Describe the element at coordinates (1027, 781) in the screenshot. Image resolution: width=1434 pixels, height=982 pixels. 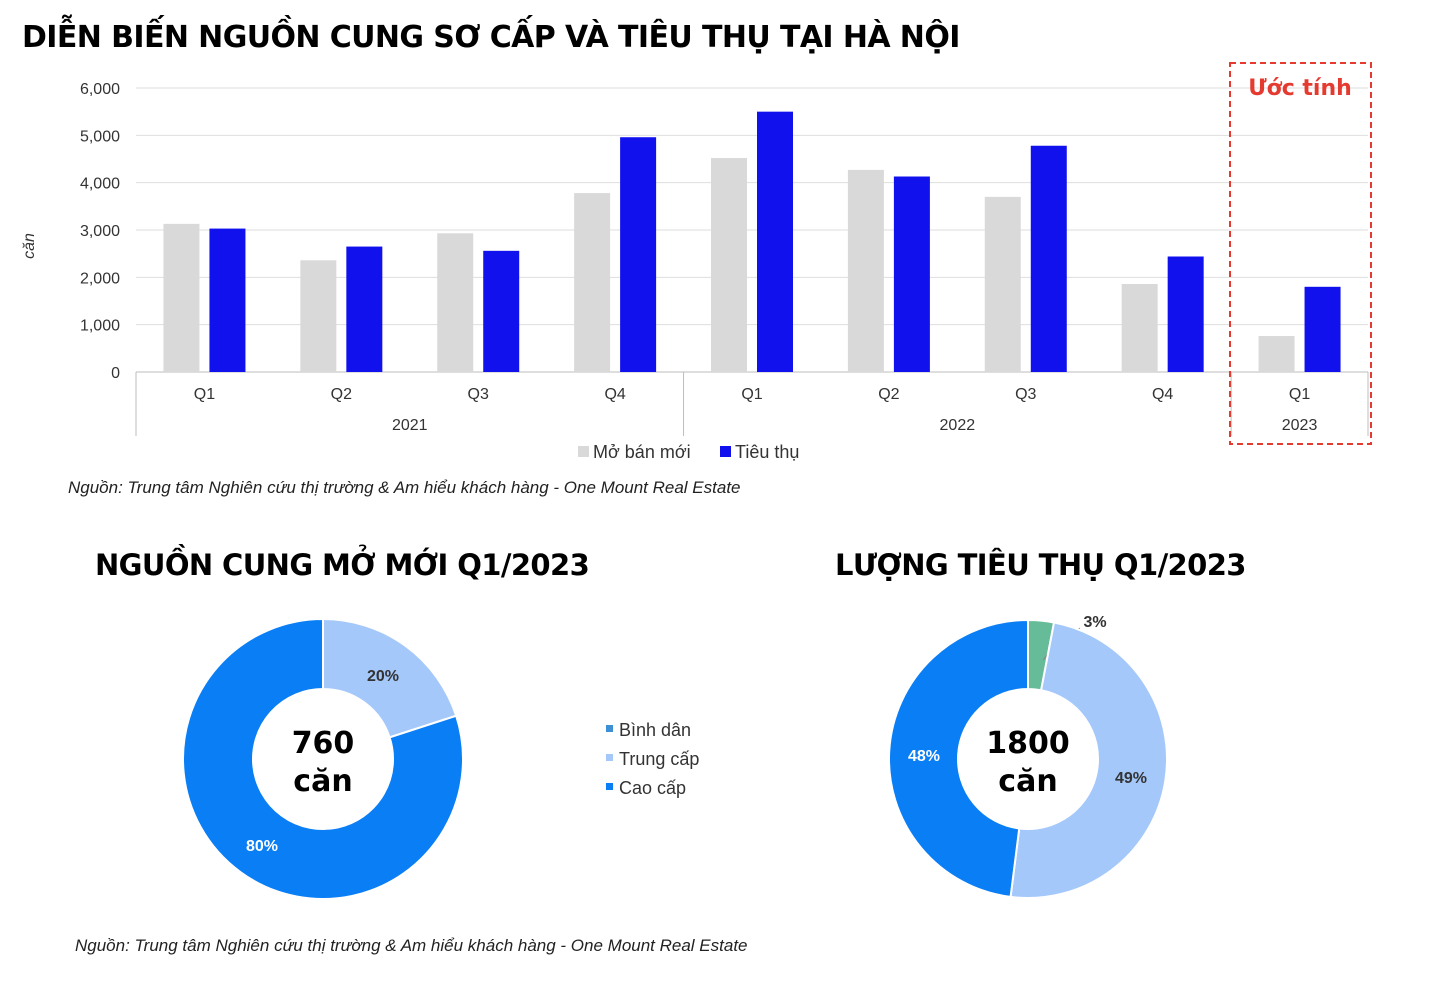
I see `sales-center-unit: căn` at that location.